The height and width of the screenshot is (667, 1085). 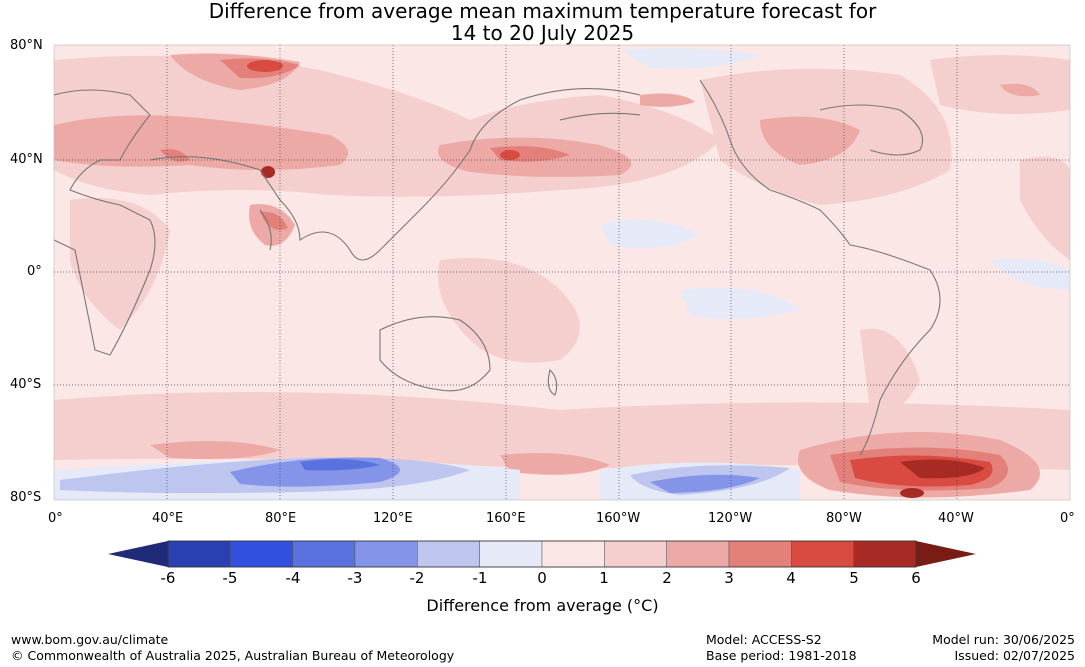 What do you see at coordinates (791, 578) in the screenshot?
I see `colorbar-tick: 4` at bounding box center [791, 578].